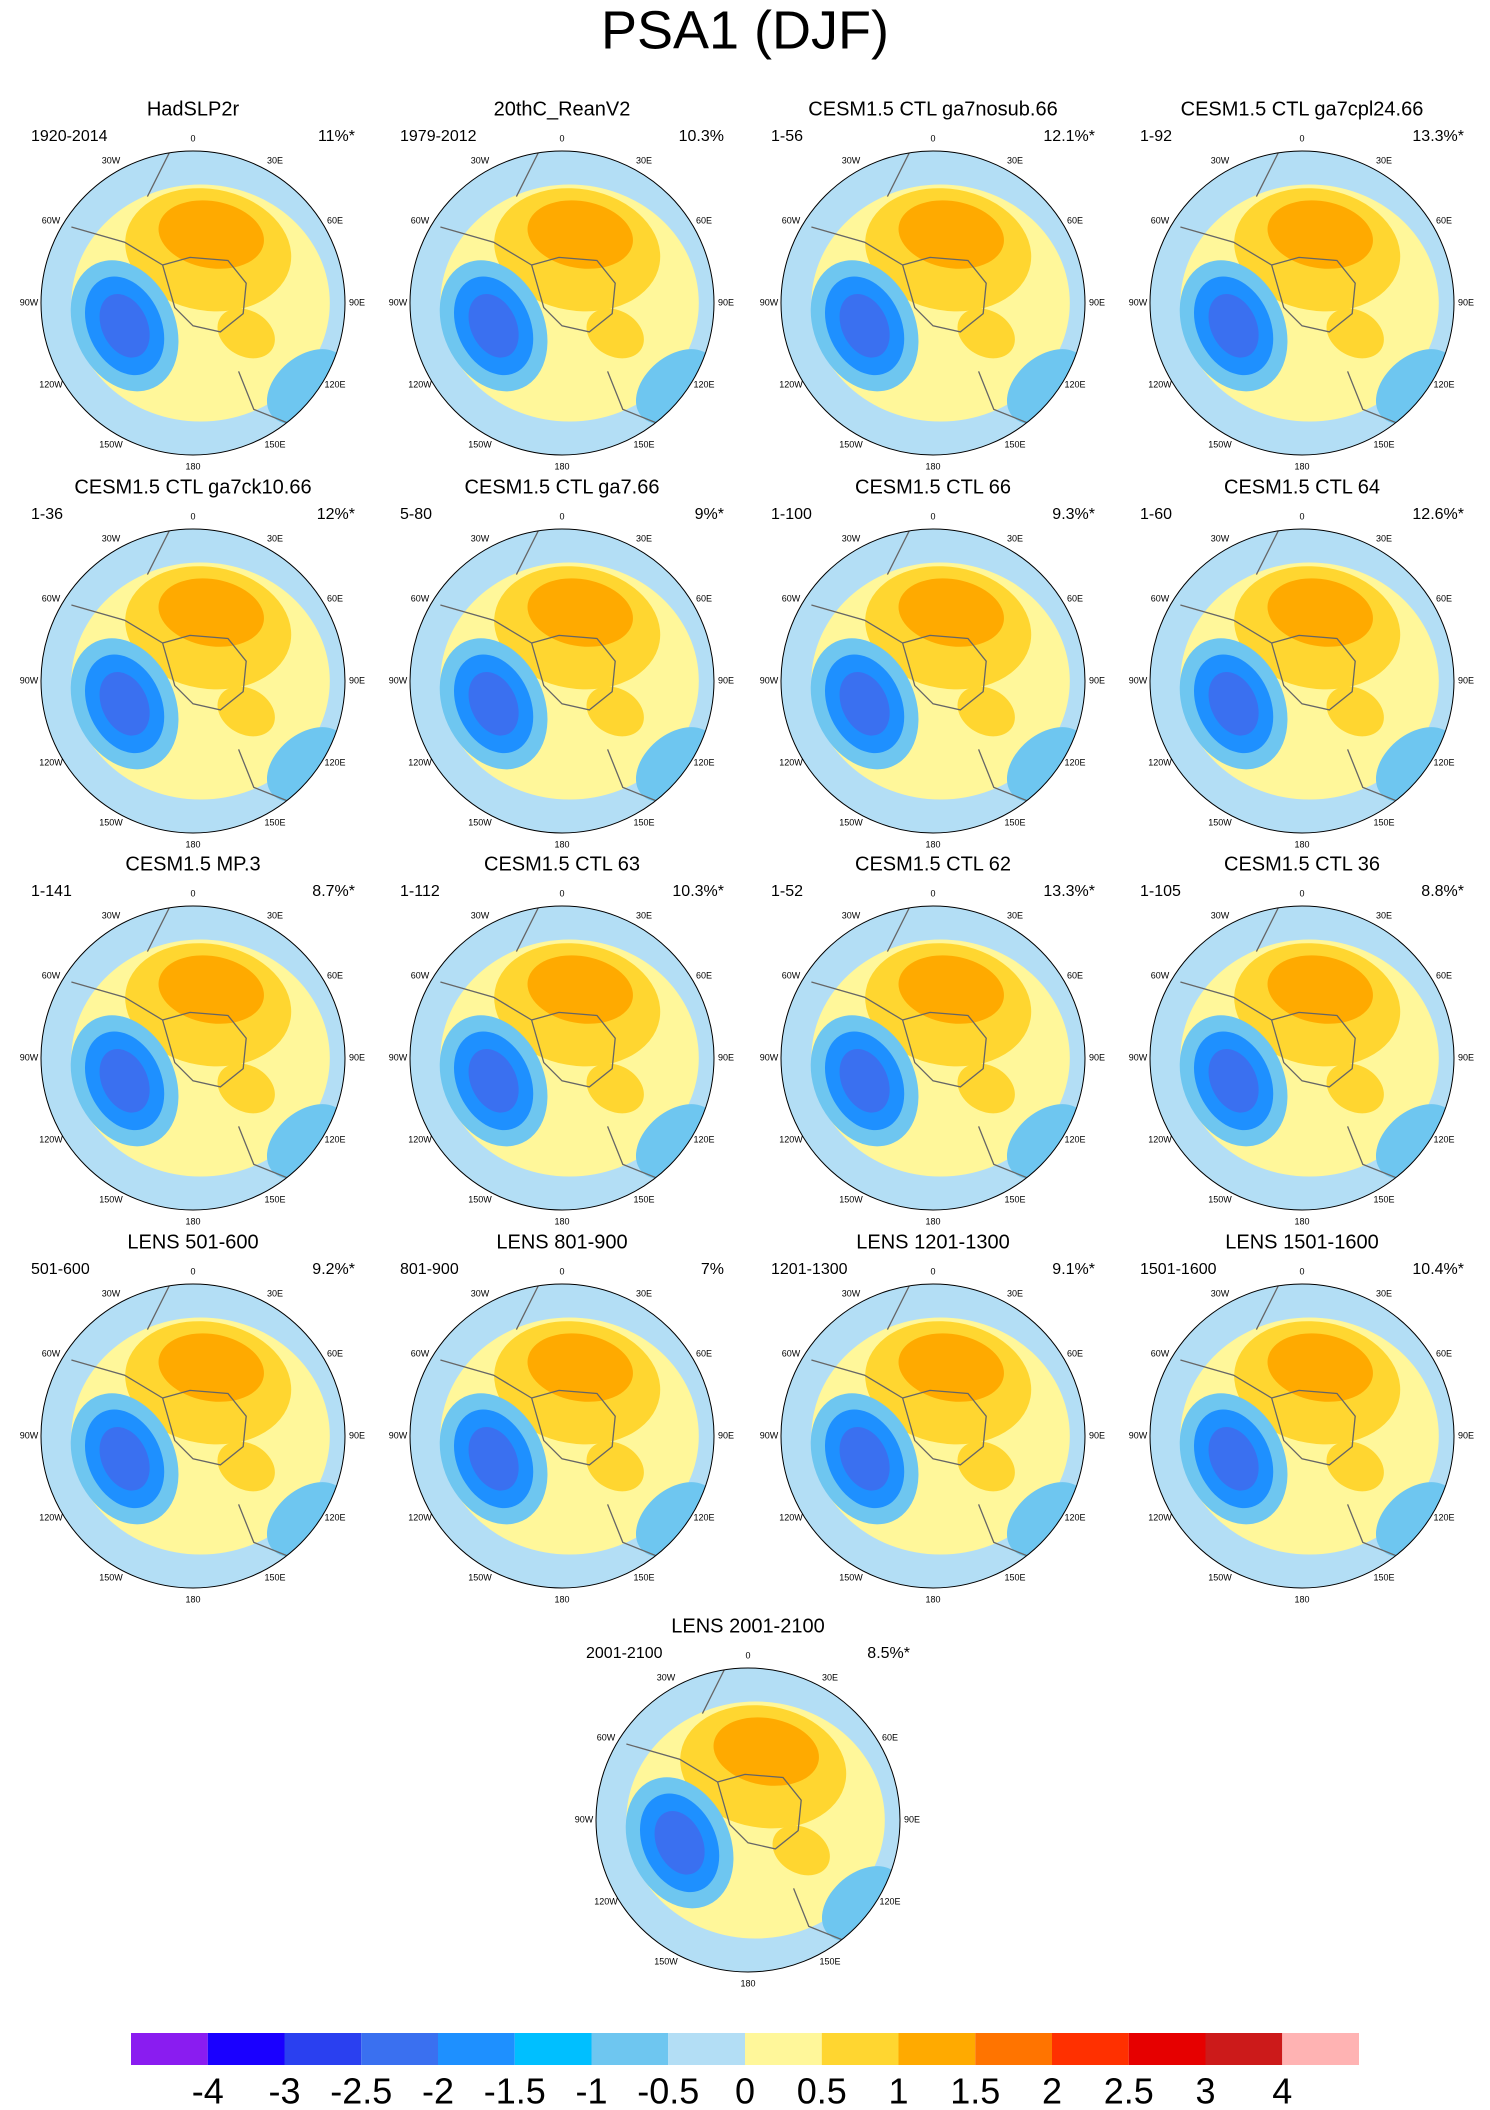 The height and width of the screenshot is (2110, 1490). What do you see at coordinates (284, 2090) in the screenshot?
I see `colorbar-label: -3` at bounding box center [284, 2090].